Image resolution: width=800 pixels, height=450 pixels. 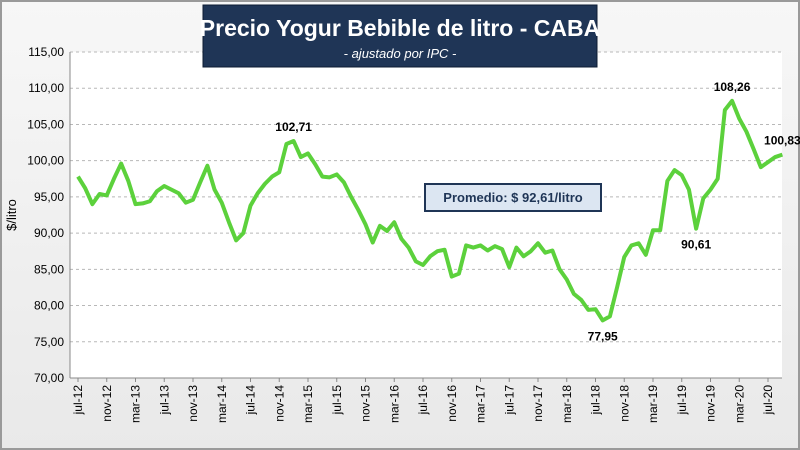 I want to click on annotation: Promedio: $ 92,61/litro, so click(x=512, y=197).